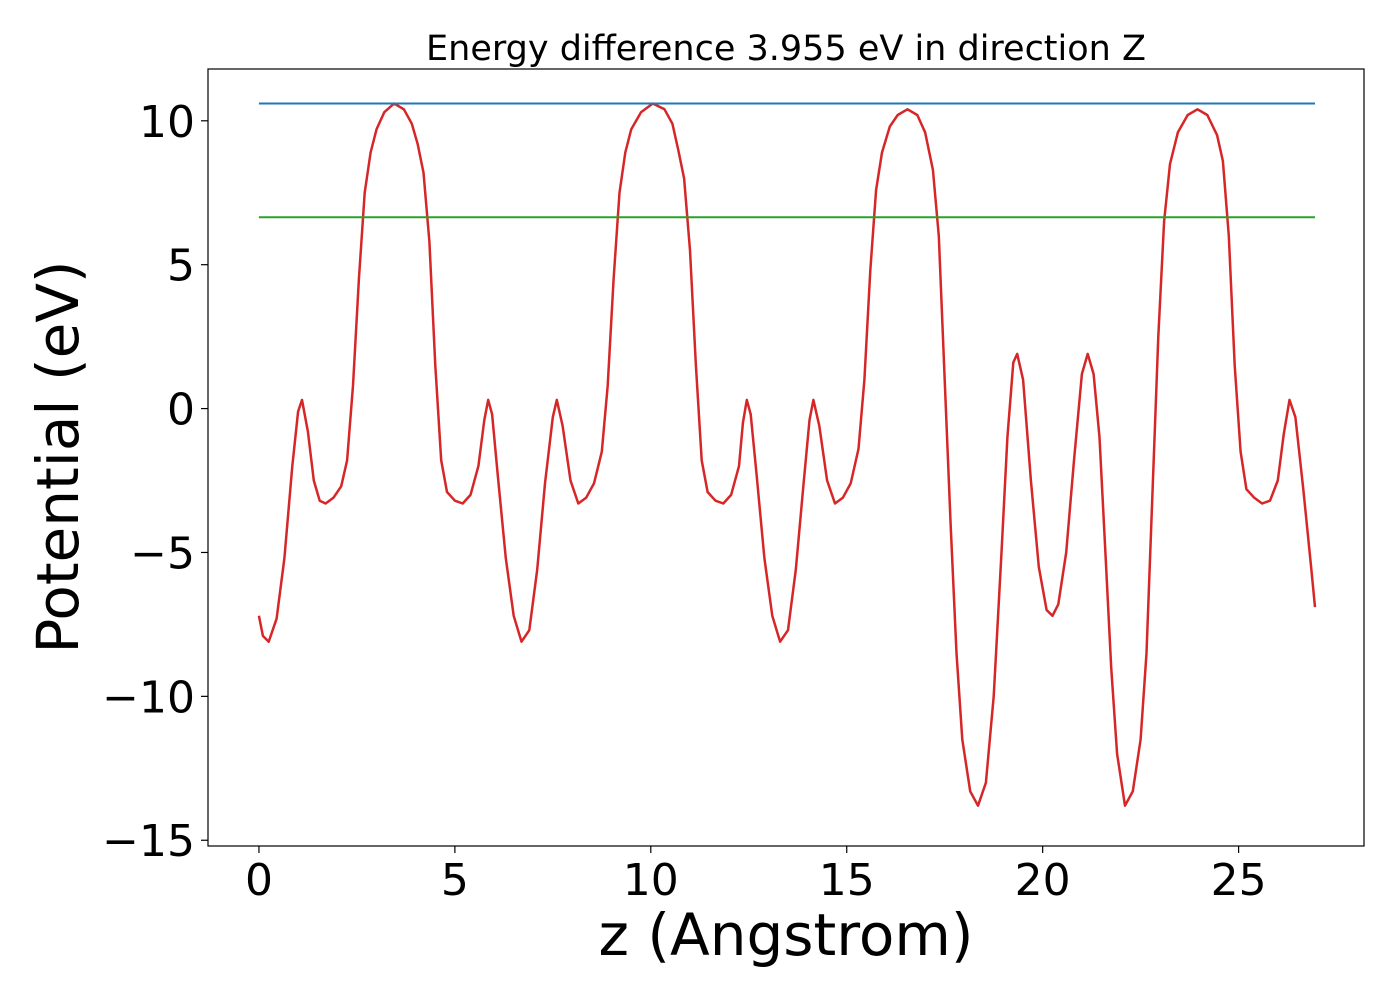  I want to click on x-tick-label: 20, so click(1043, 880).